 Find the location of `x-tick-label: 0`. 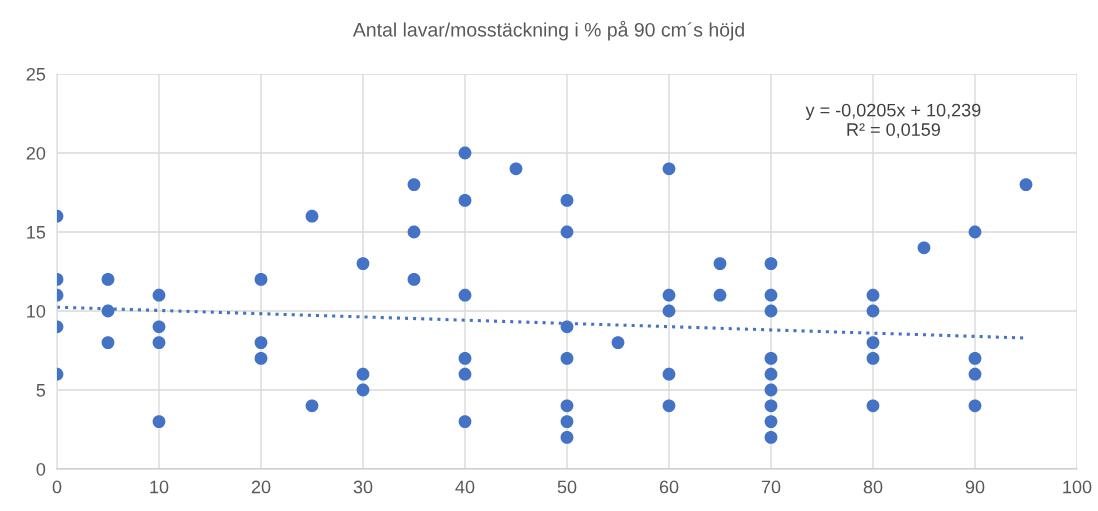

x-tick-label: 0 is located at coordinates (57, 487).